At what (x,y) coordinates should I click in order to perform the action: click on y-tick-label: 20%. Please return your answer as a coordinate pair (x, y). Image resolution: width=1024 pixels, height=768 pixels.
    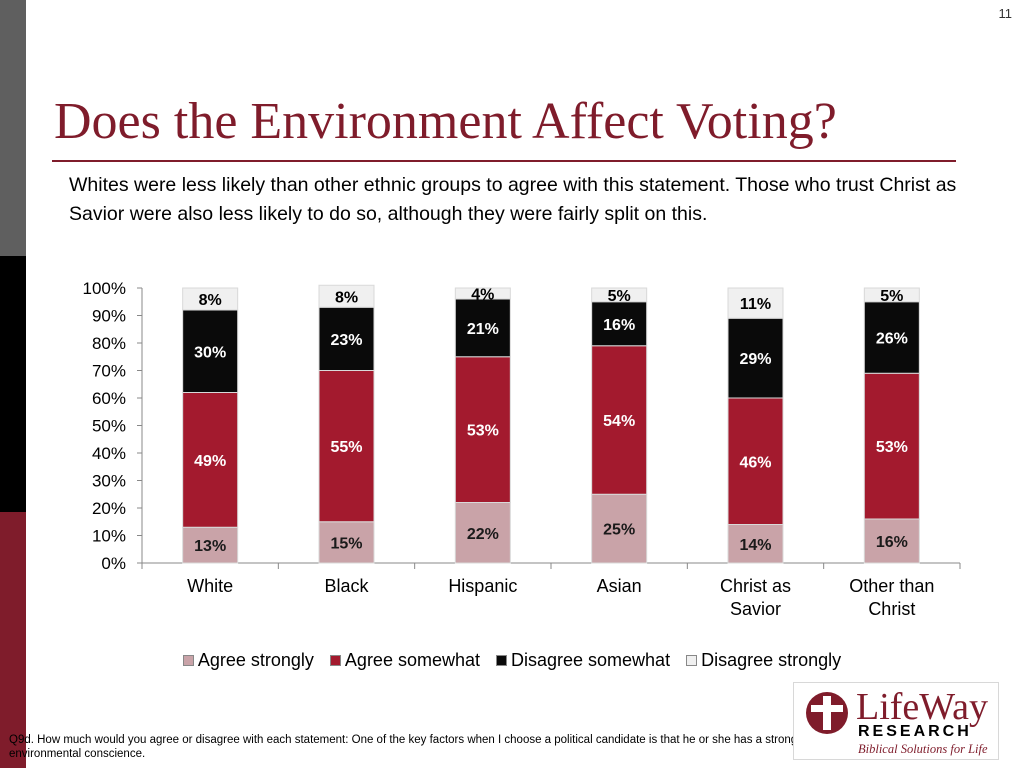
    Looking at the image, I should click on (109, 508).